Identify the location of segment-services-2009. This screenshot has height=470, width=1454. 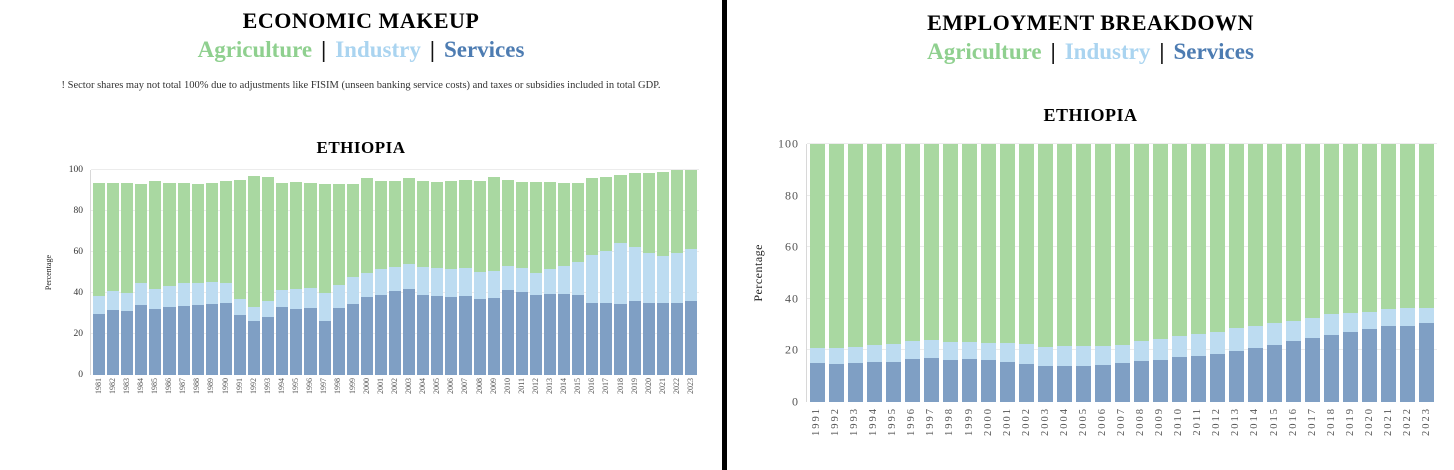
(493, 337).